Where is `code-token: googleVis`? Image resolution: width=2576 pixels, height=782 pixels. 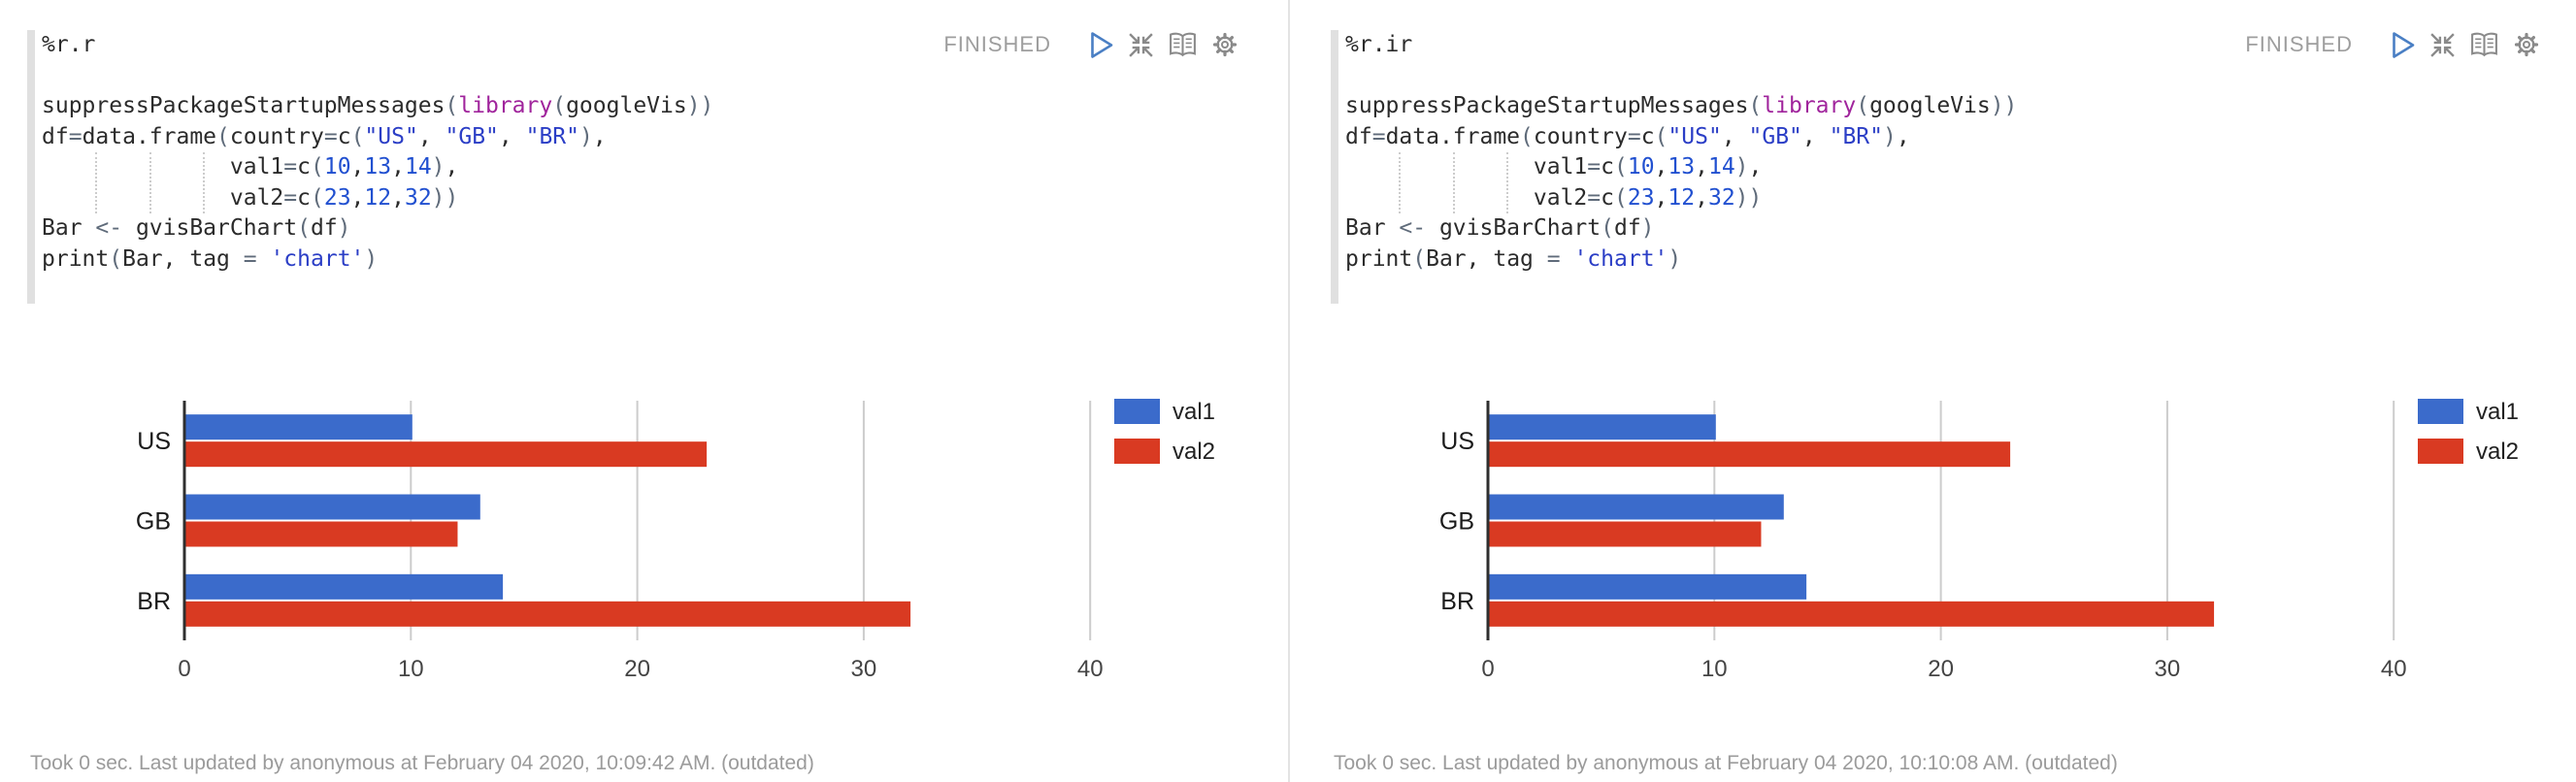
code-token: googleVis is located at coordinates (626, 106).